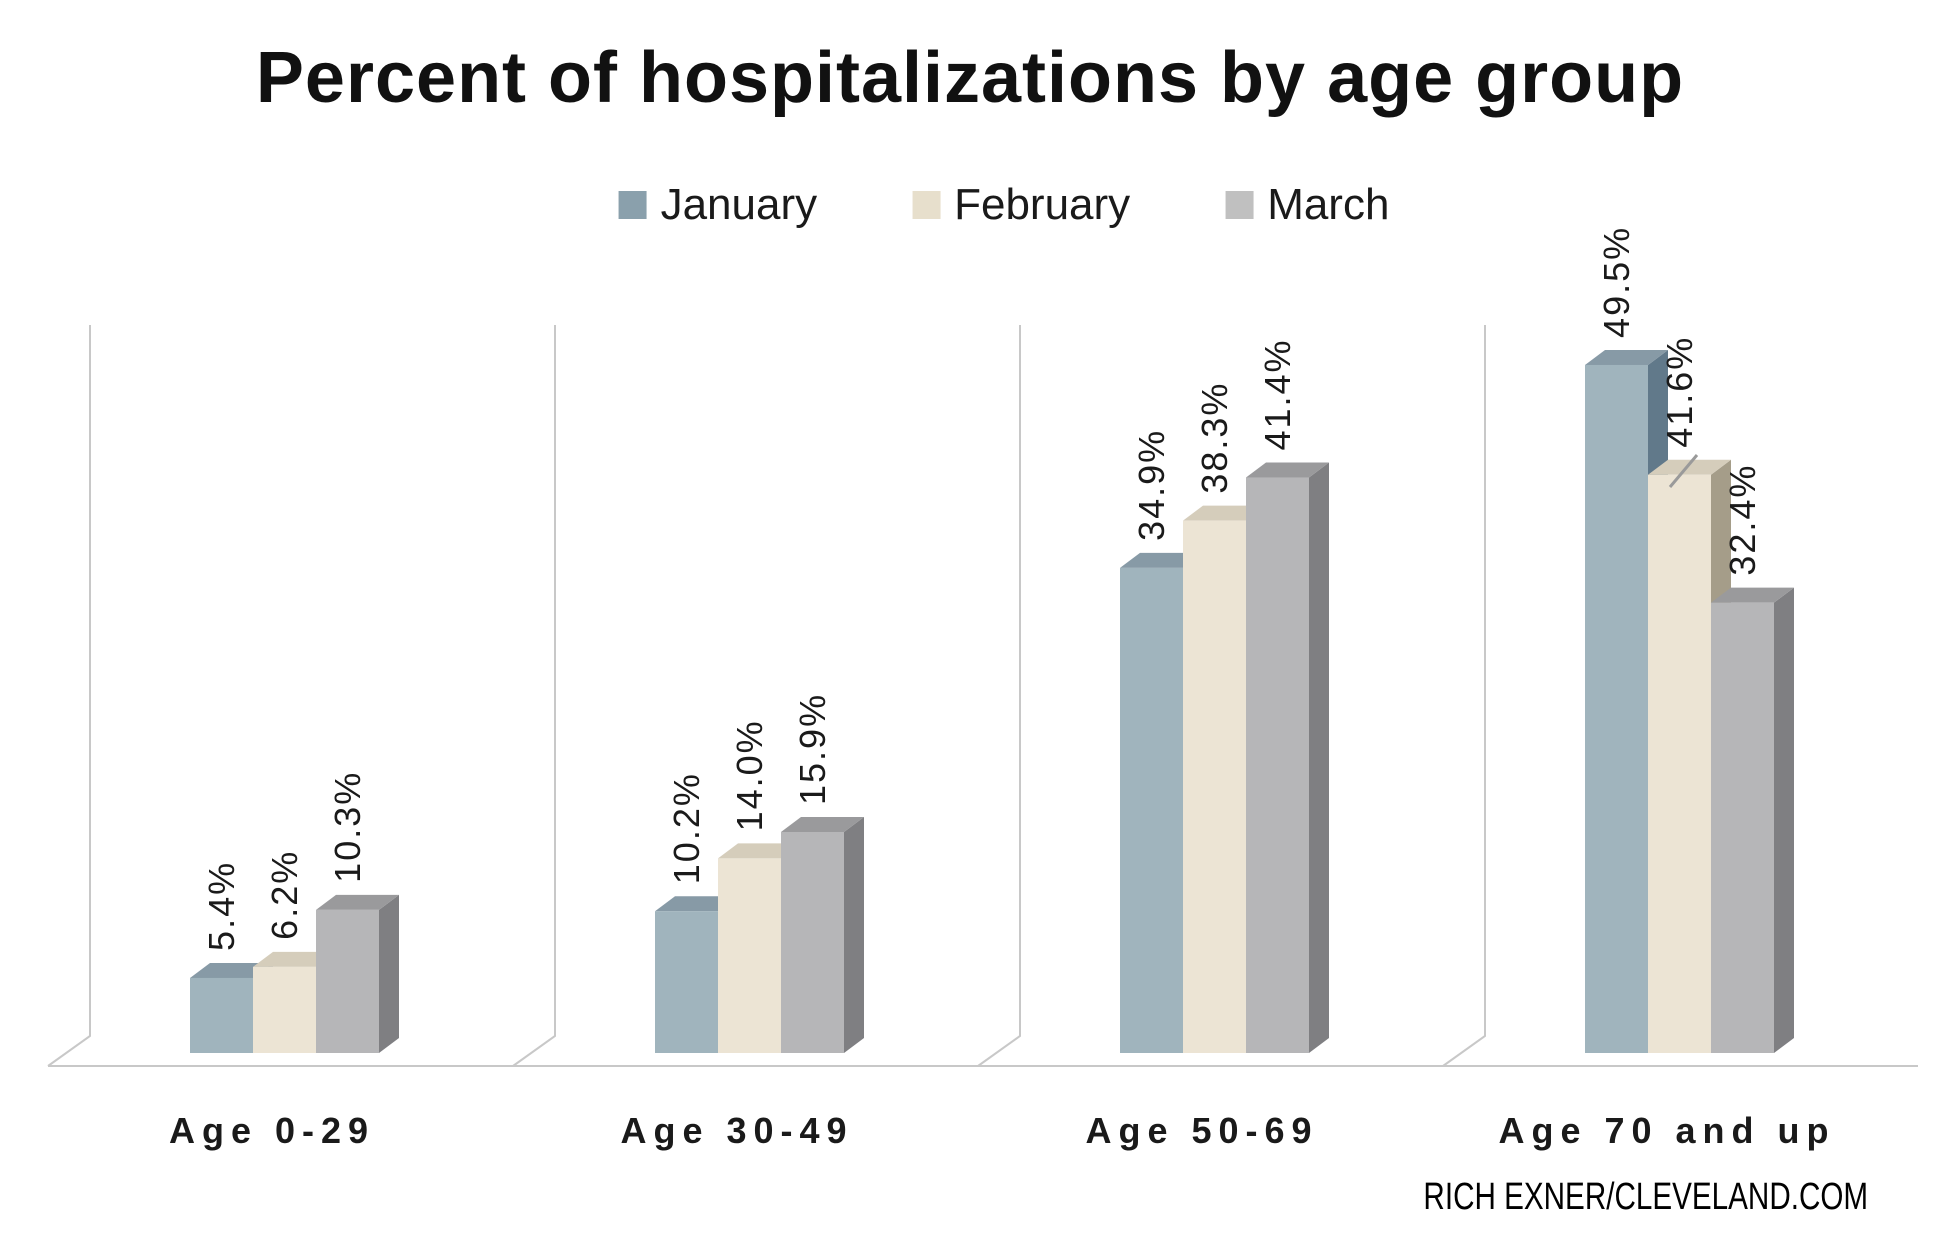 The width and height of the screenshot is (1940, 1250). I want to click on bar-march-age-50-69-top, so click(1287, 470).